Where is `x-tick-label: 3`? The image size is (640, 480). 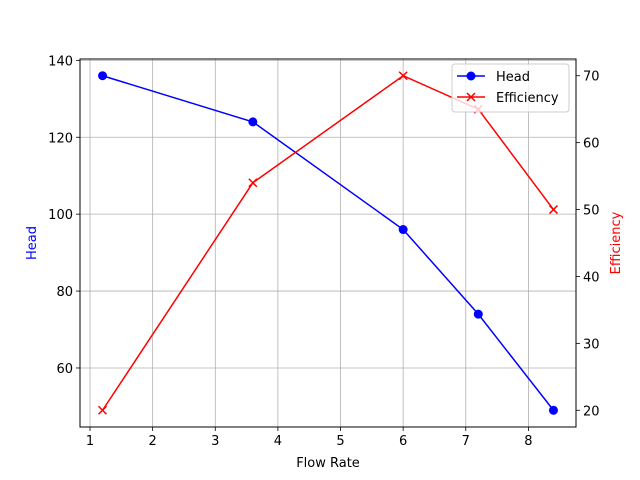
x-tick-label: 3 is located at coordinates (215, 441).